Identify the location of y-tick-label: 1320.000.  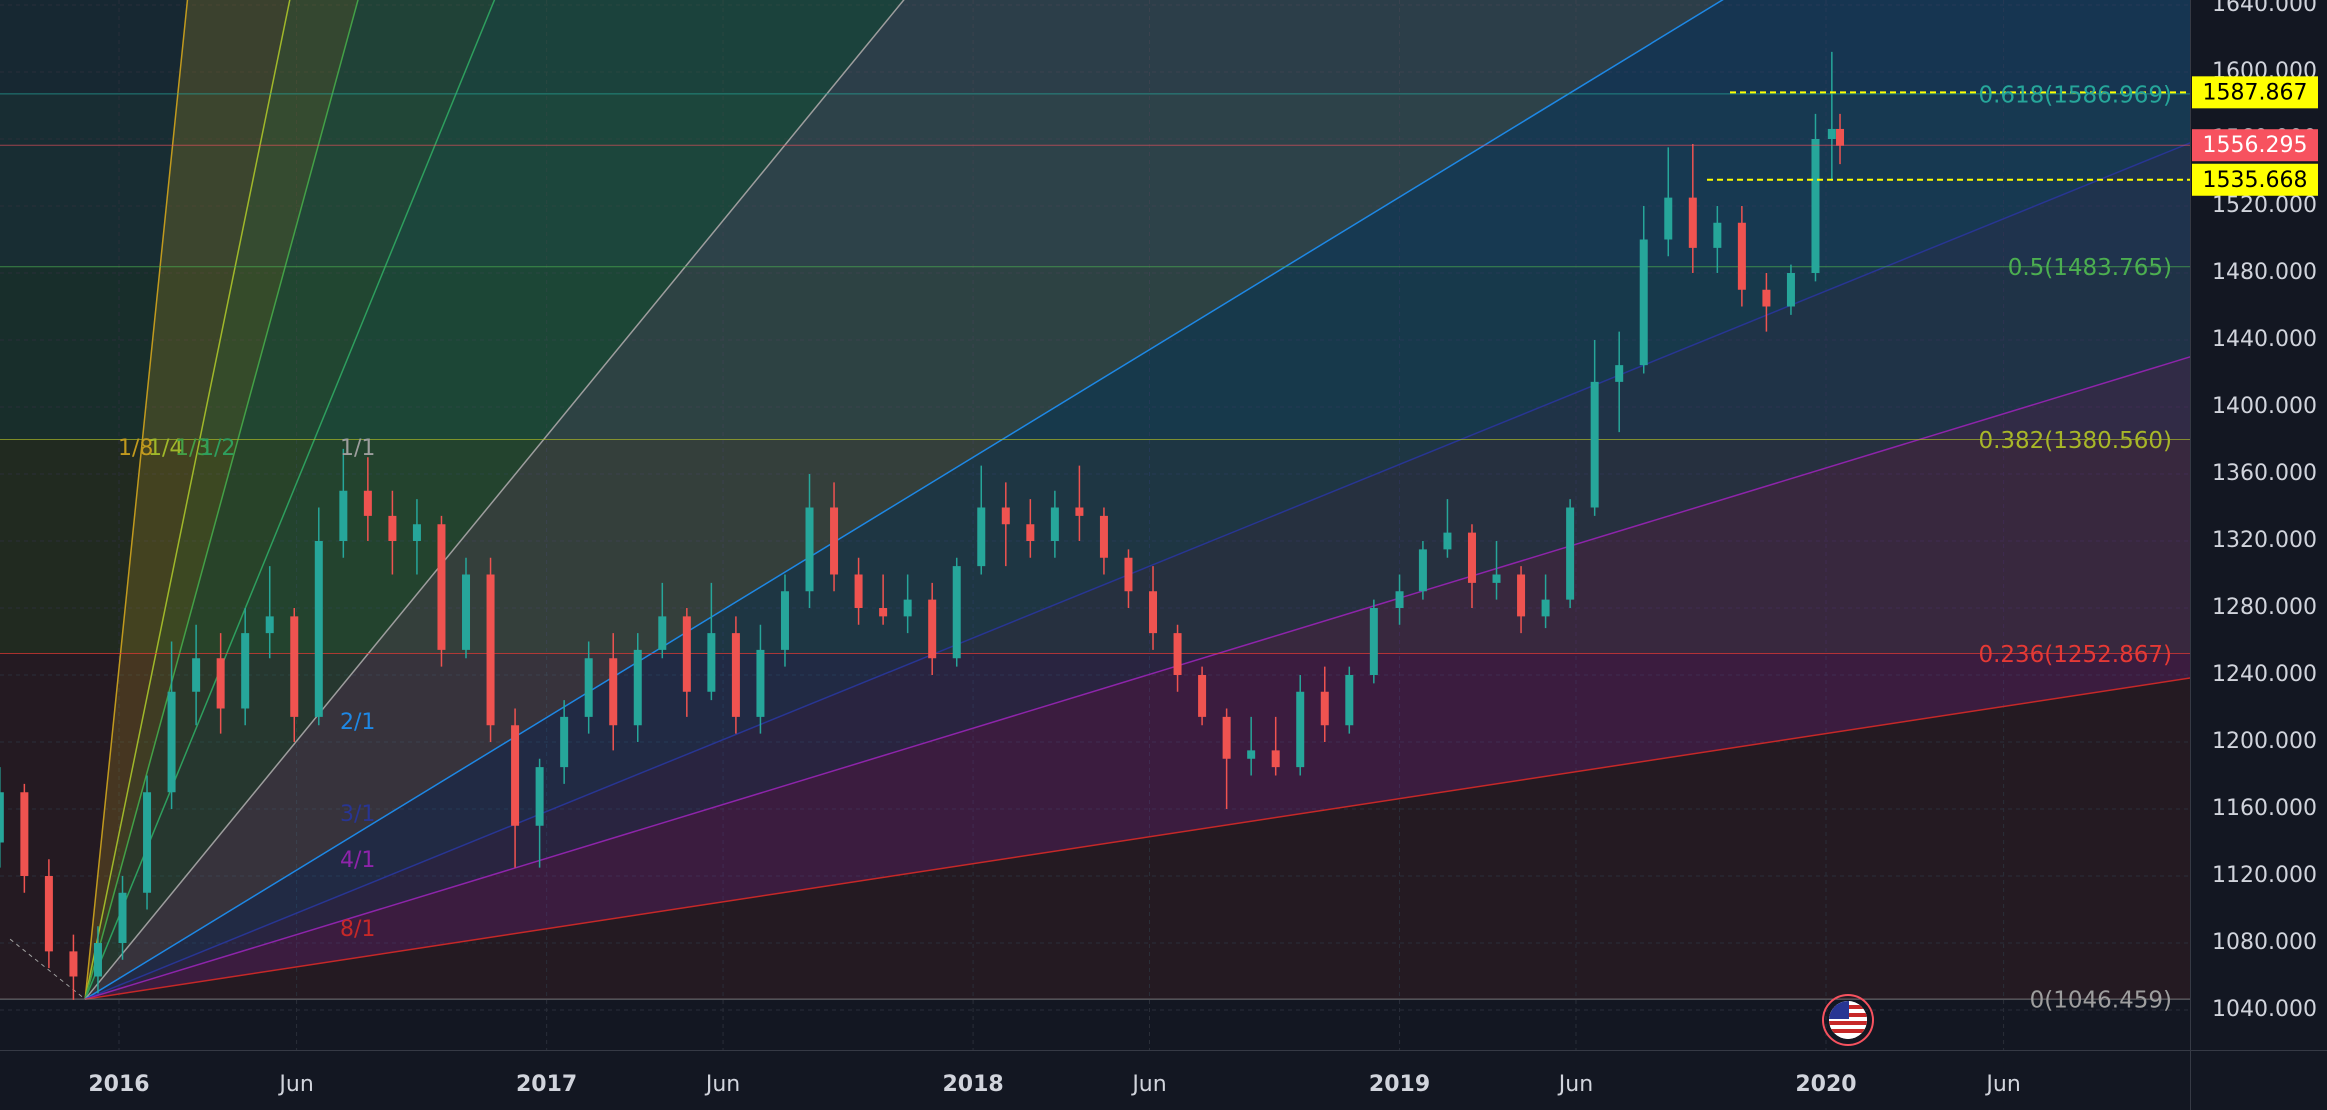
(2264, 540).